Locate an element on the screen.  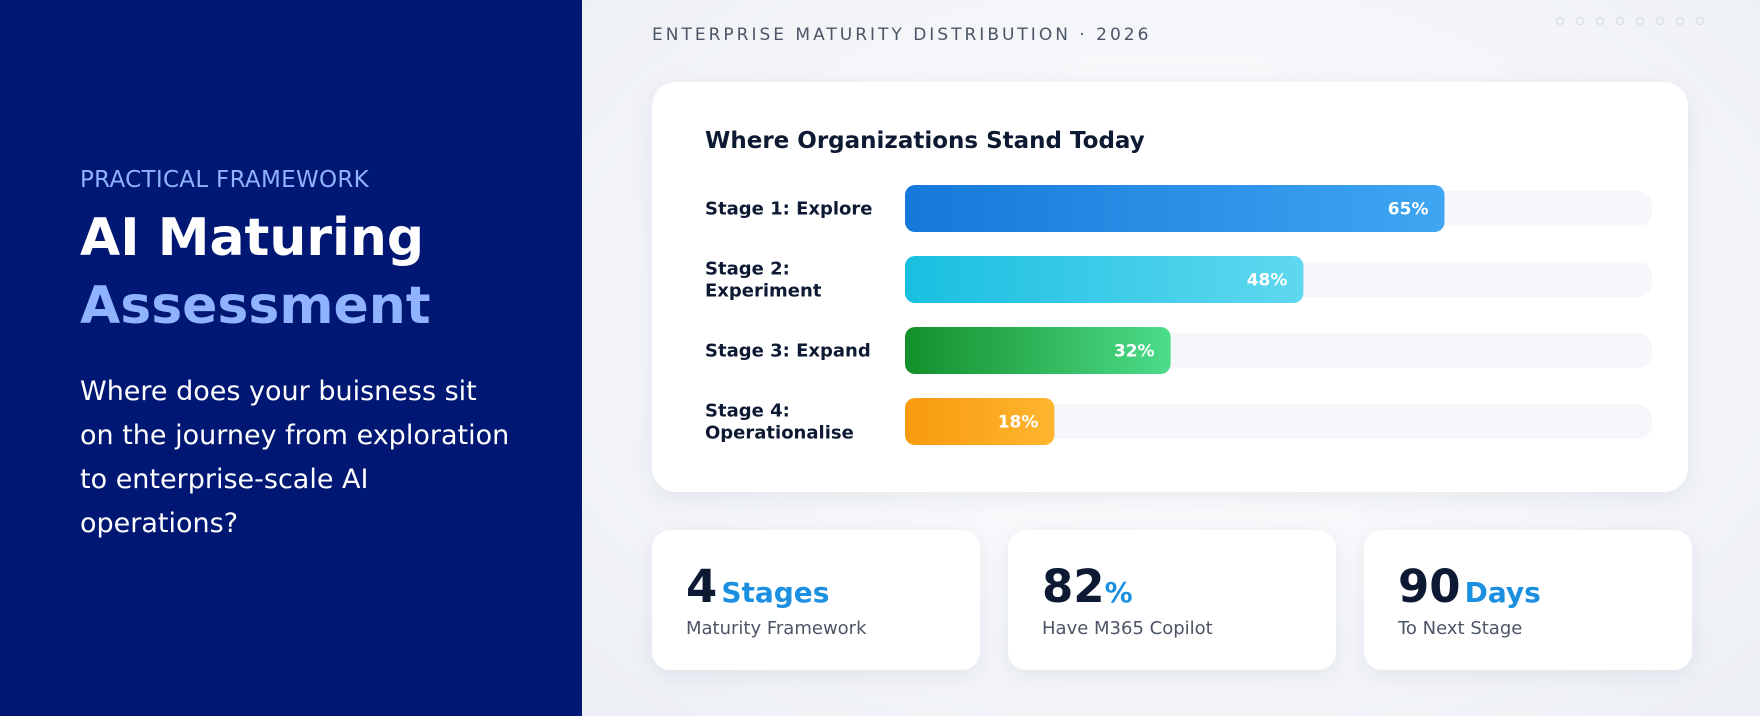
eyebrow-label: PRACTICAL FRAMEWORK is located at coordinates (225, 180).